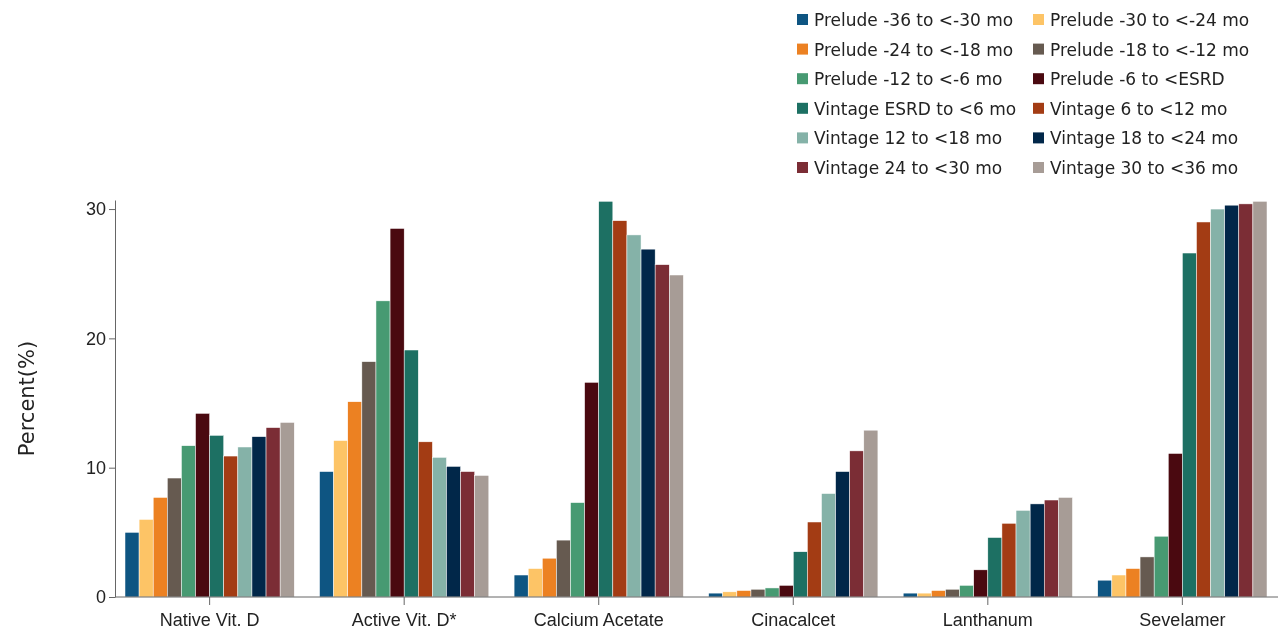 The height and width of the screenshot is (643, 1278). Describe the element at coordinates (793, 620) in the screenshot. I see `x-tick-label: Cinacalcet` at that location.